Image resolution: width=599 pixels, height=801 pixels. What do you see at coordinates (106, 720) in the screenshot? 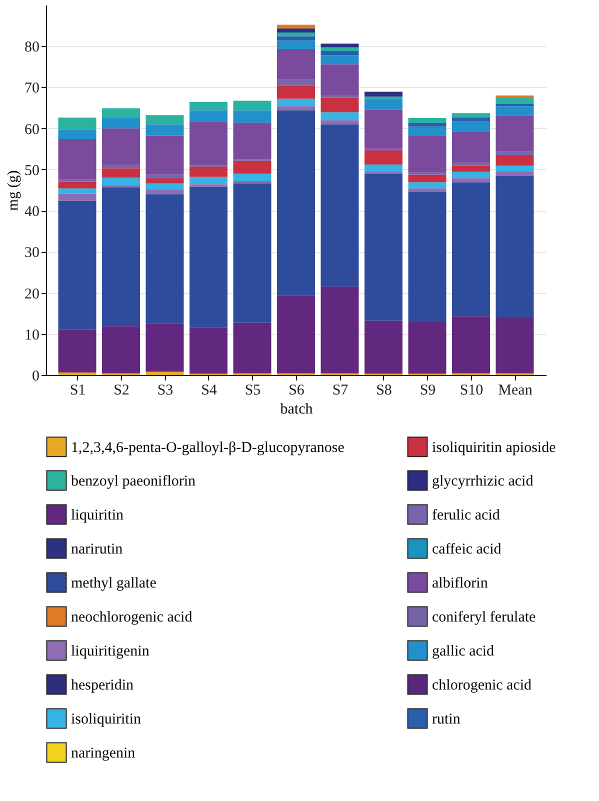
I see `legend-label: isoliquiritin` at bounding box center [106, 720].